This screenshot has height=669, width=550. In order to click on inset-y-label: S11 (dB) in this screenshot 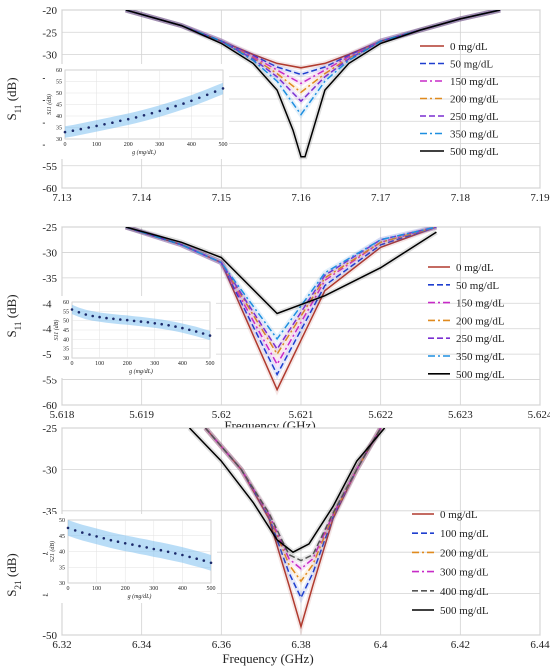, I will do `click(49, 104)`.